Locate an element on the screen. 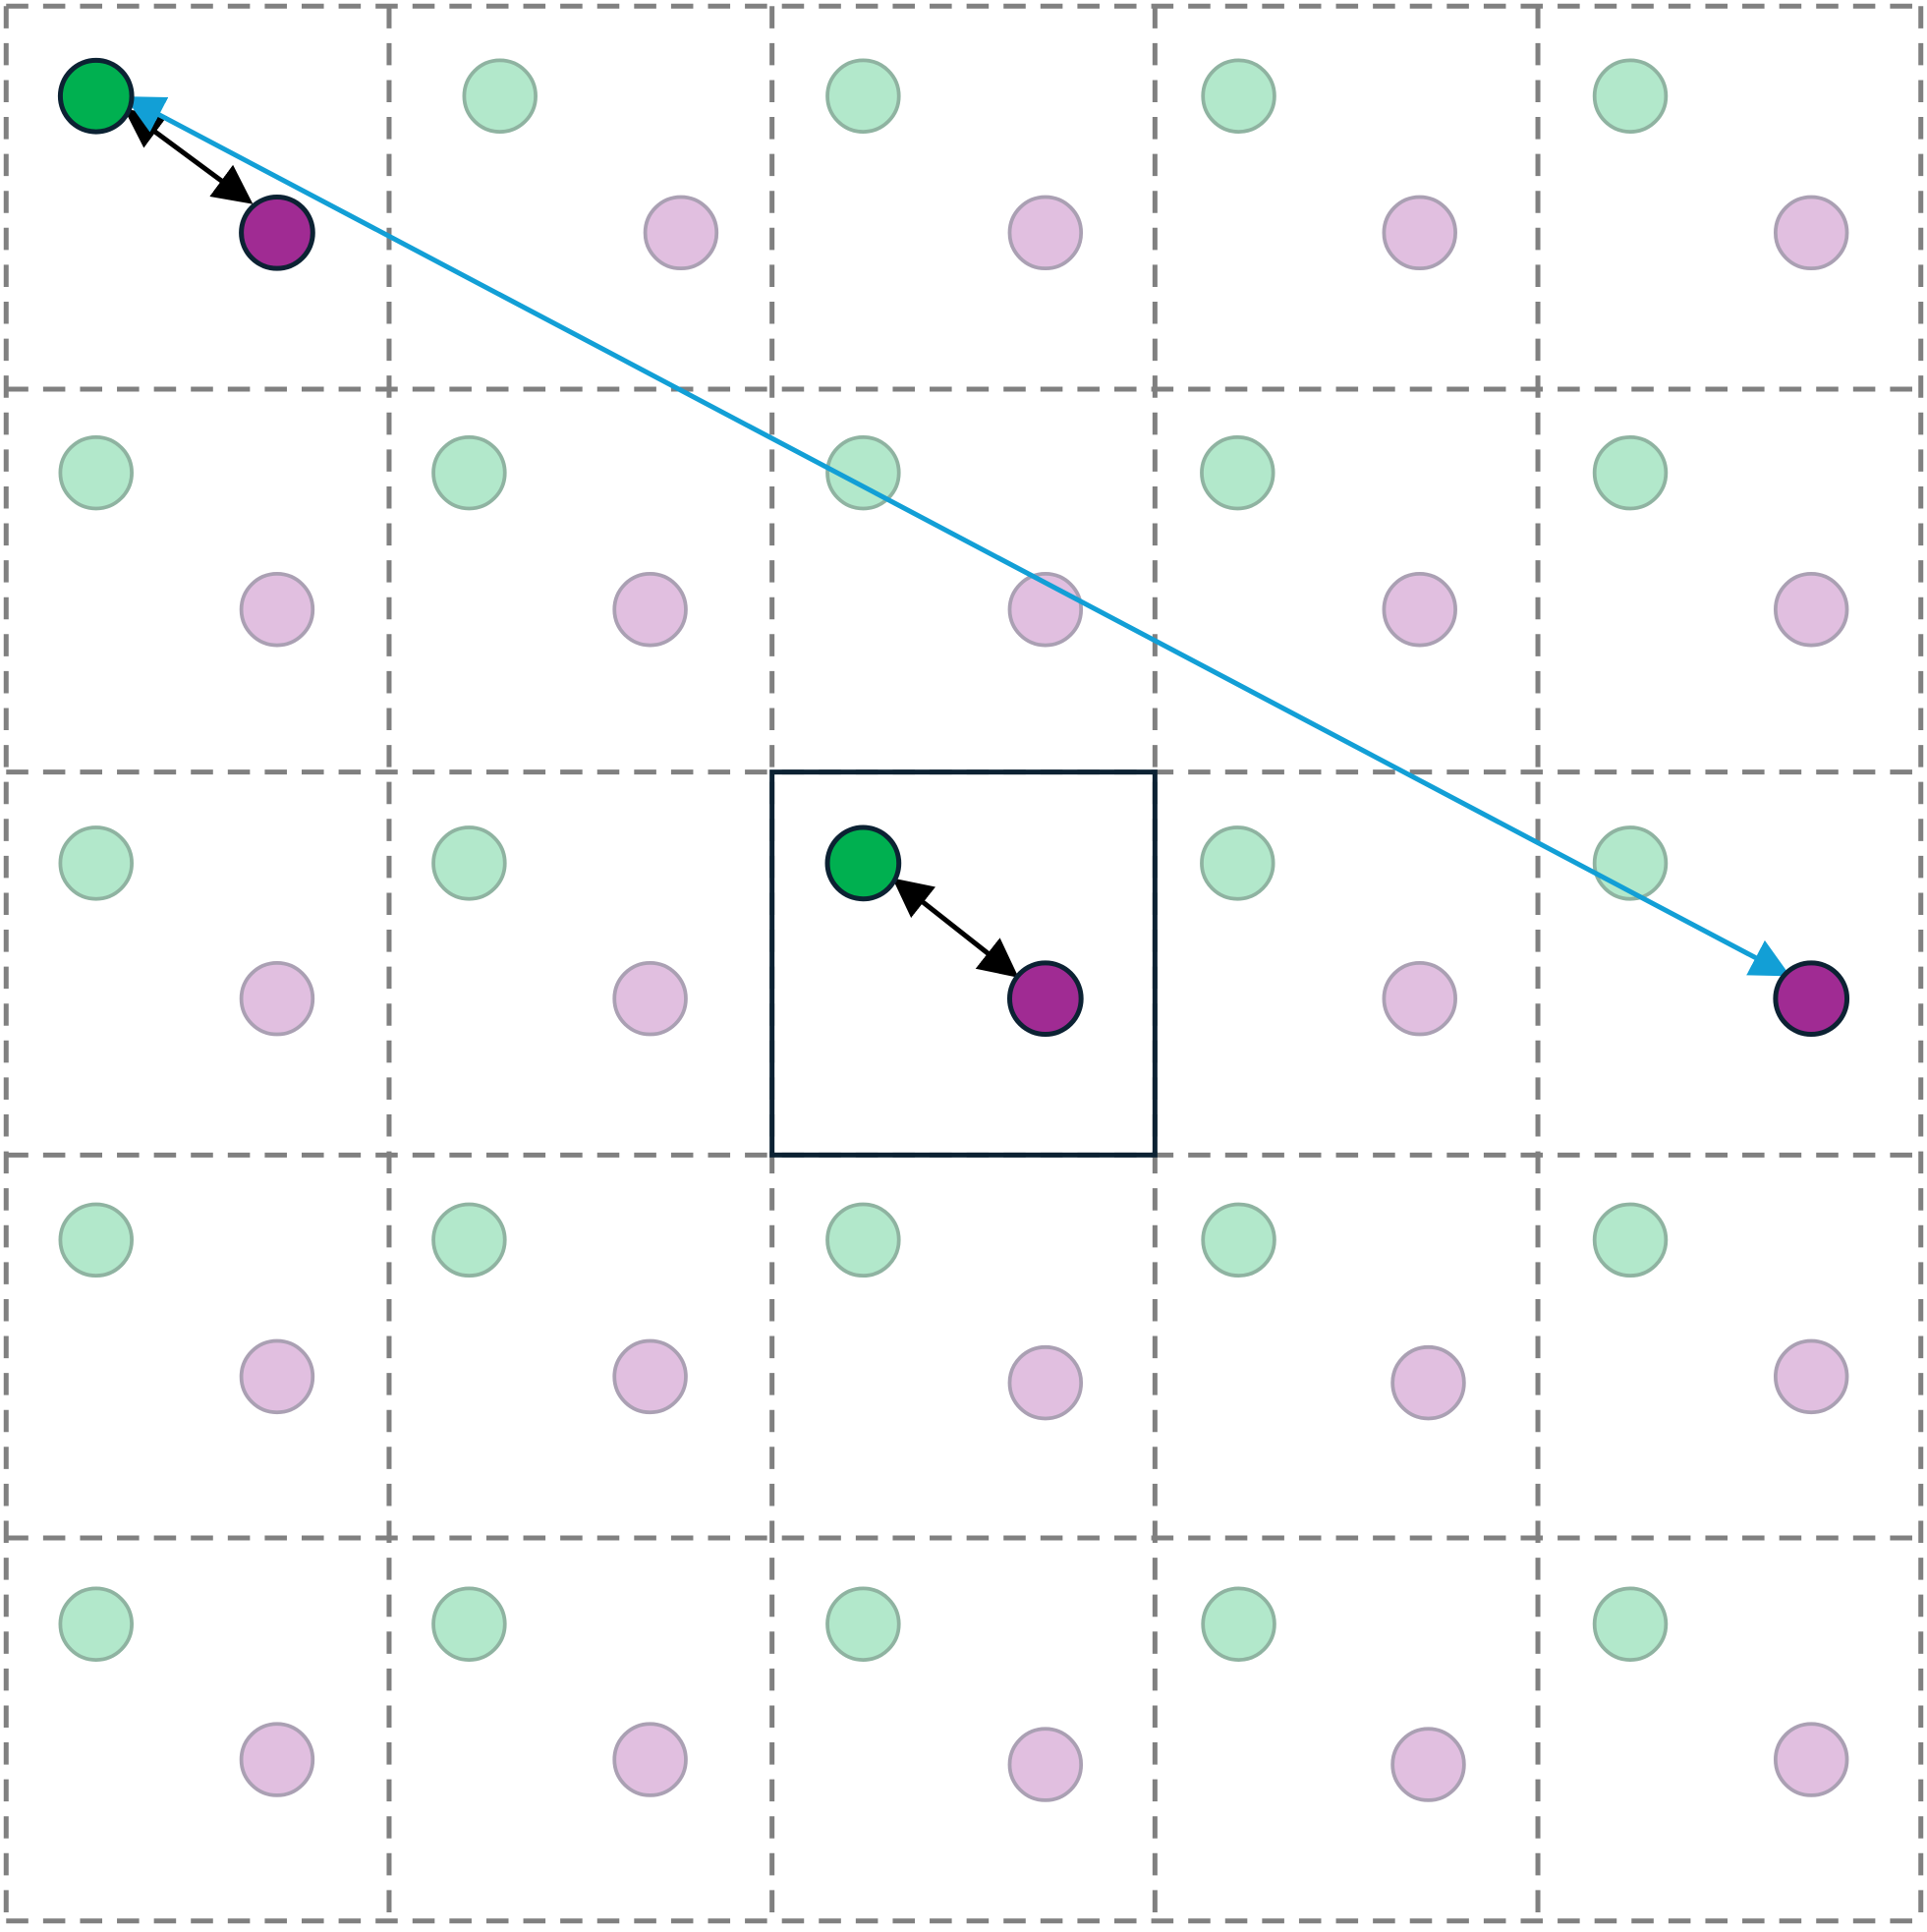 Image resolution: width=1927 pixels, height=1932 pixels. minimum-image-arrow is located at coordinates (955, 928).